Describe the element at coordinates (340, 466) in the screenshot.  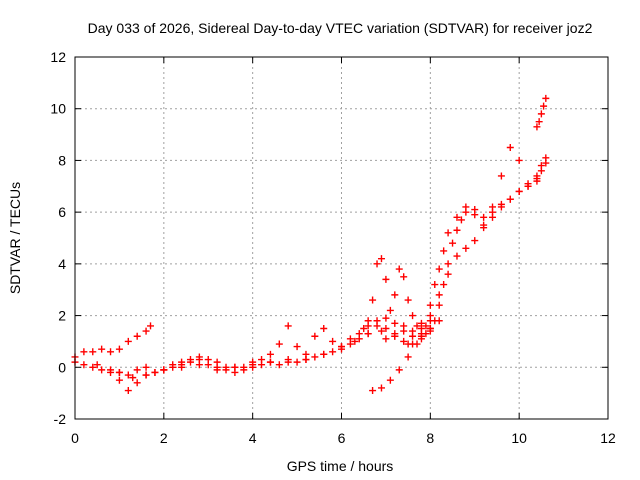
I see `x-axis-label: GPS time / hours` at that location.